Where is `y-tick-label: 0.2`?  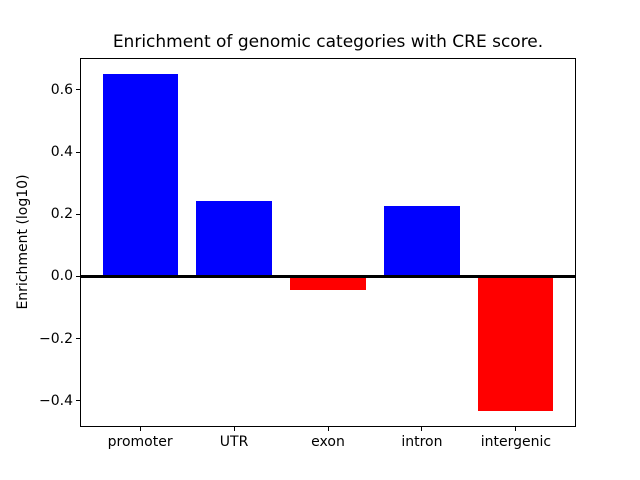
y-tick-label: 0.2 is located at coordinates (61, 214).